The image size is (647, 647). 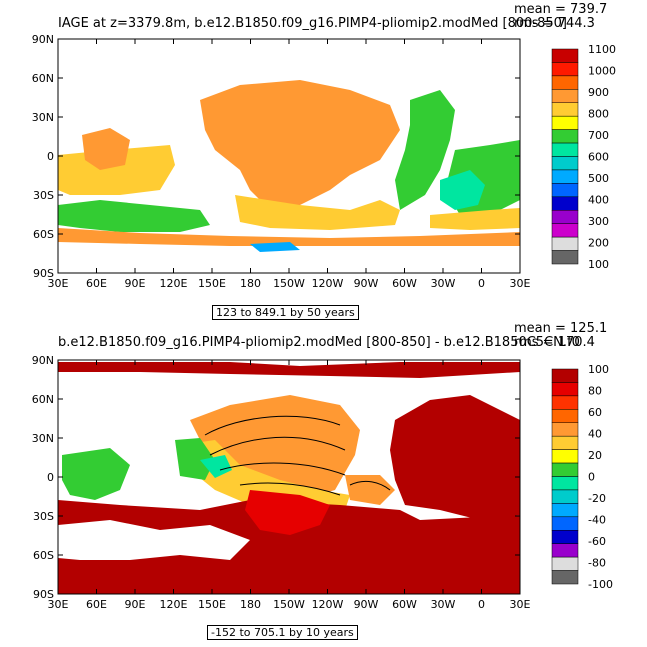 What do you see at coordinates (404, 604) in the screenshot?
I see `x-tick-label: 60W` at bounding box center [404, 604].